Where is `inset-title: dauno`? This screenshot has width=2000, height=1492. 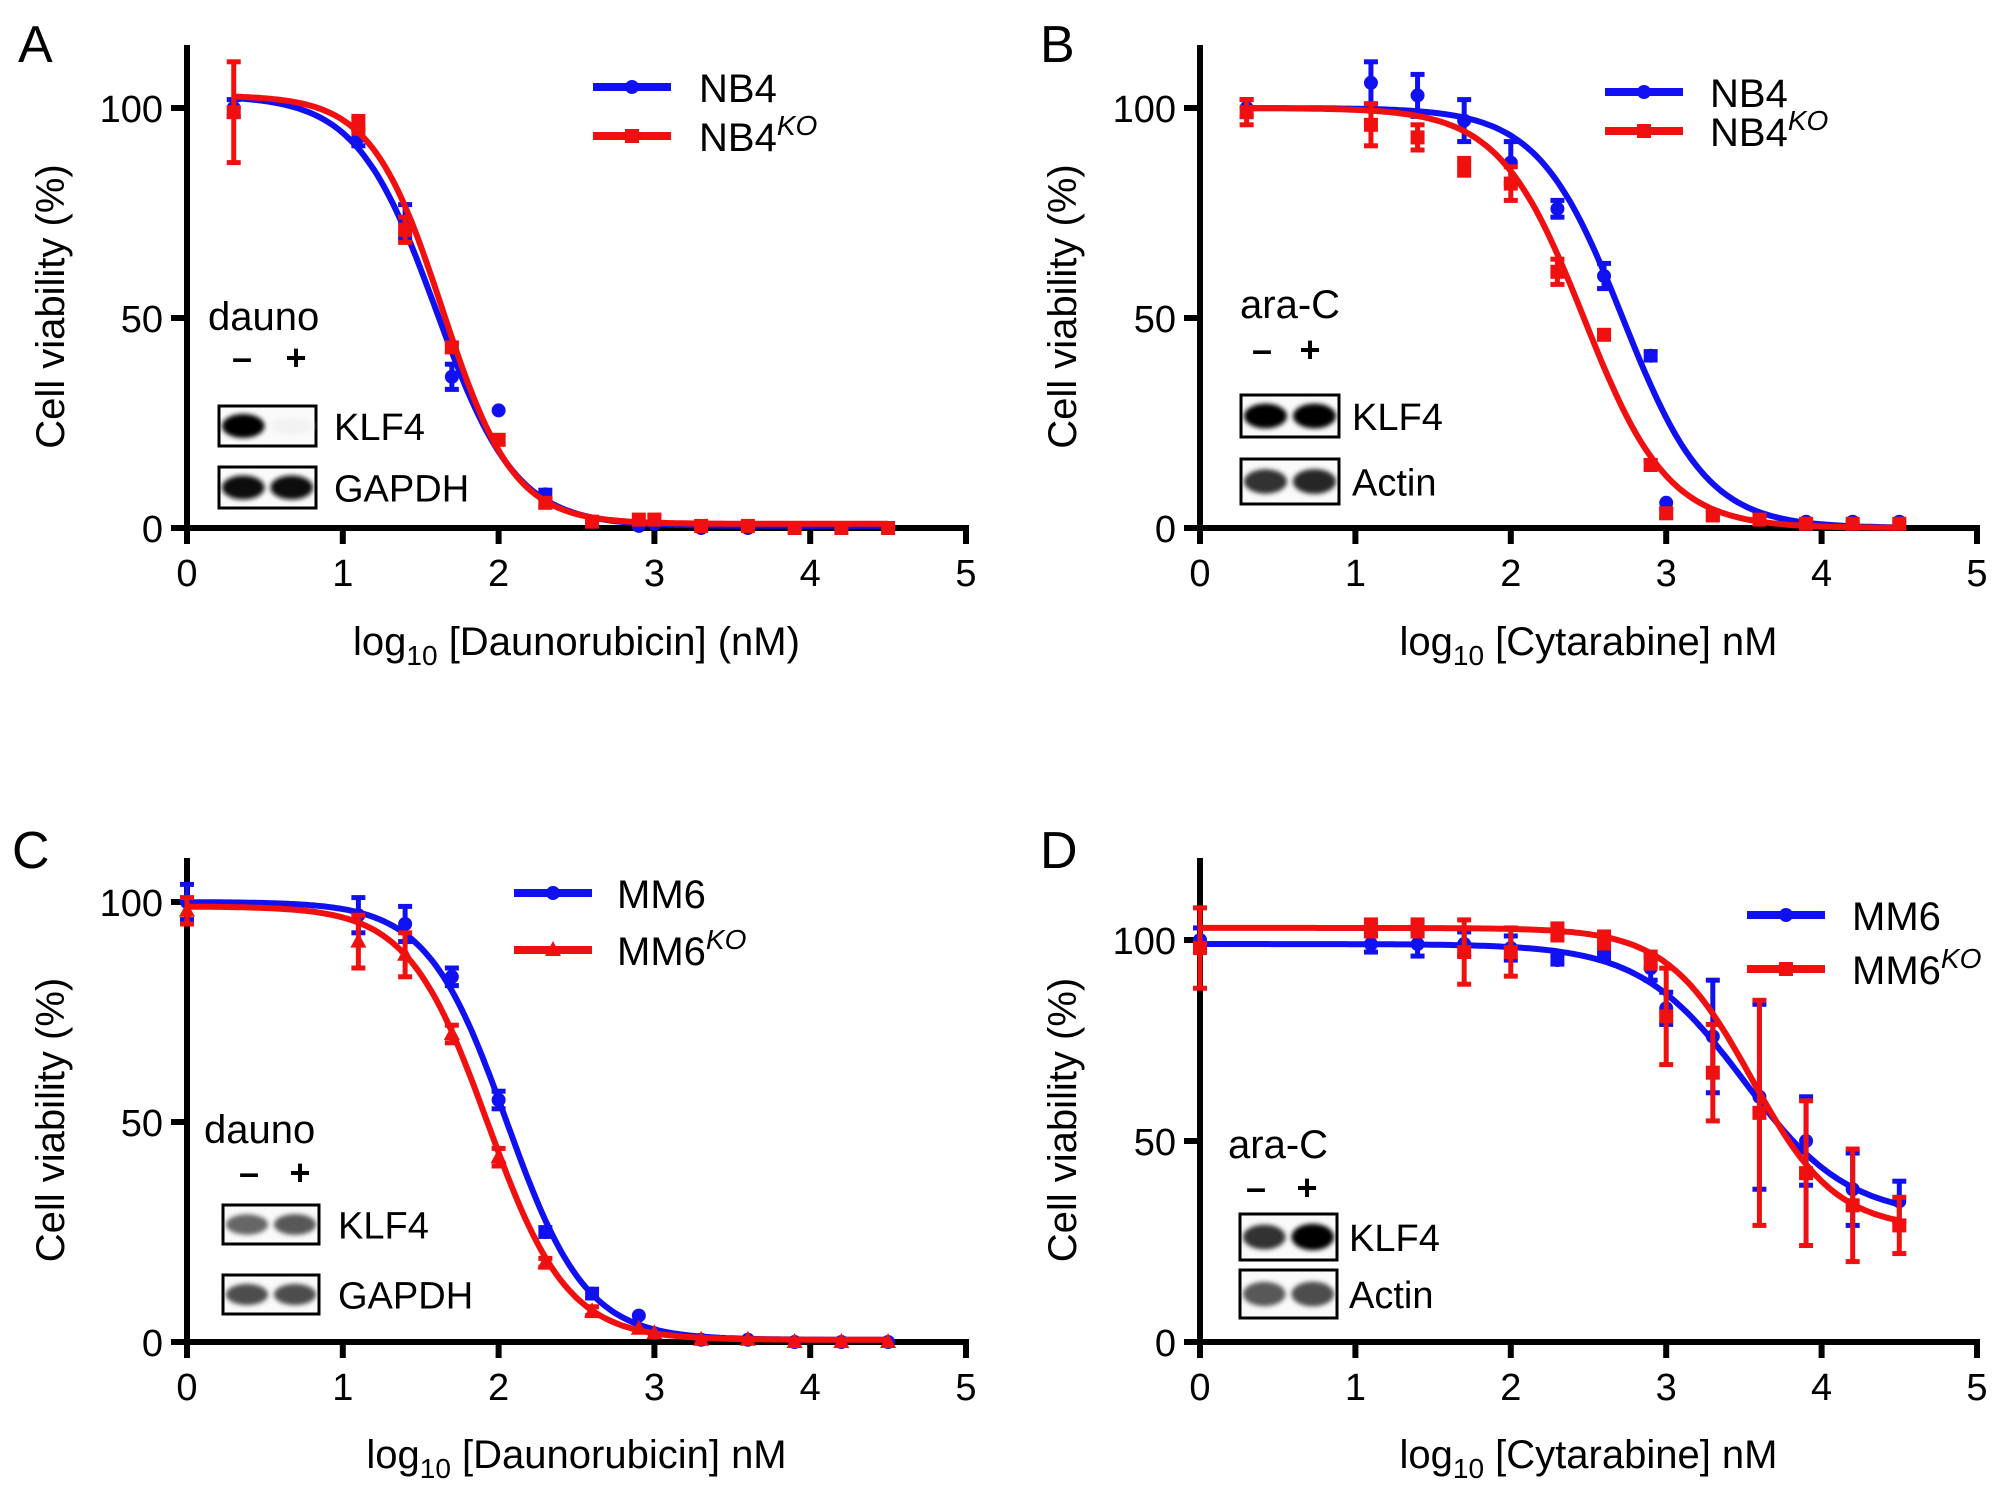 inset-title: dauno is located at coordinates (259, 1130).